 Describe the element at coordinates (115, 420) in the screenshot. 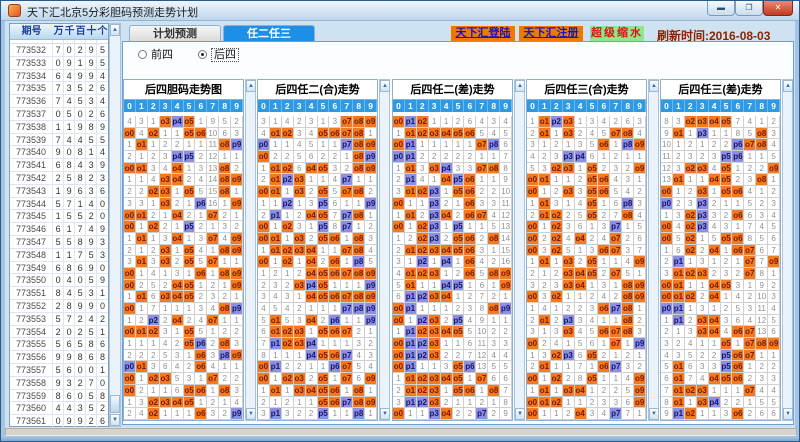

I see `table-scroll-down-icon: ▼` at that location.